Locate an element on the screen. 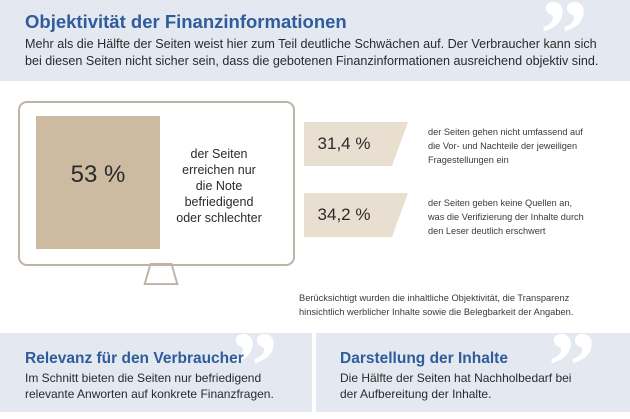 This screenshot has width=630, height=419. stat-desc-2-line: was die Verifizierung der Inhalte durch is located at coordinates (506, 217).